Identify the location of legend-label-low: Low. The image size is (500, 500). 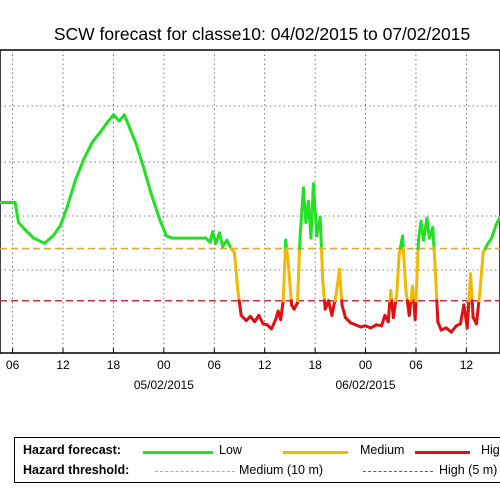
(230, 450).